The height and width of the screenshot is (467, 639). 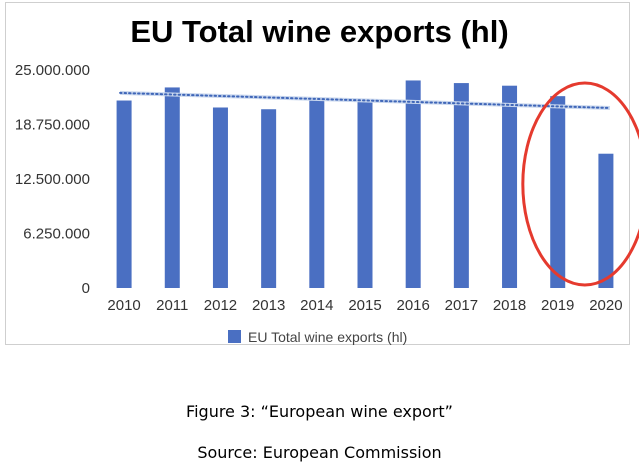 What do you see at coordinates (605, 305) in the screenshot?
I see `x-tick-label: 2020` at bounding box center [605, 305].